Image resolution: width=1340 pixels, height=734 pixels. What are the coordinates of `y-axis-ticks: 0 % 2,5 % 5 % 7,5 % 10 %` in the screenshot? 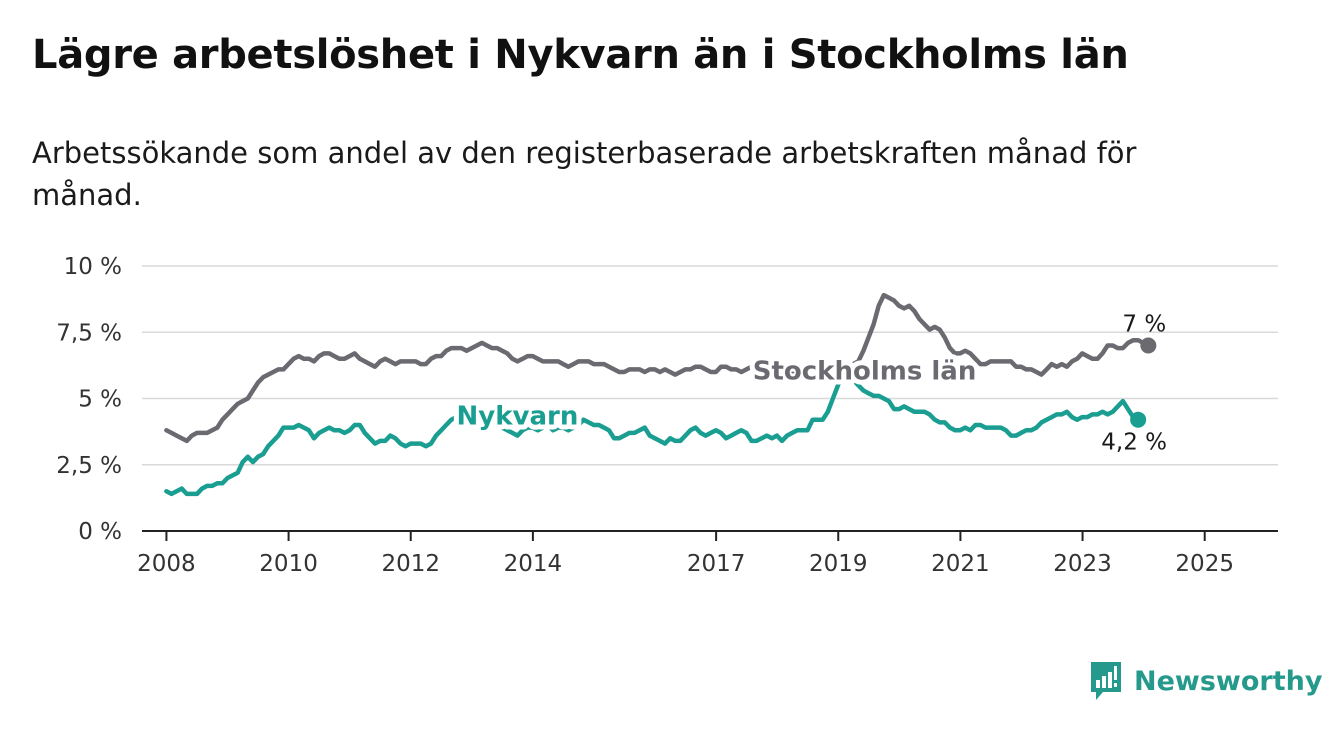 It's located at (89, 399).